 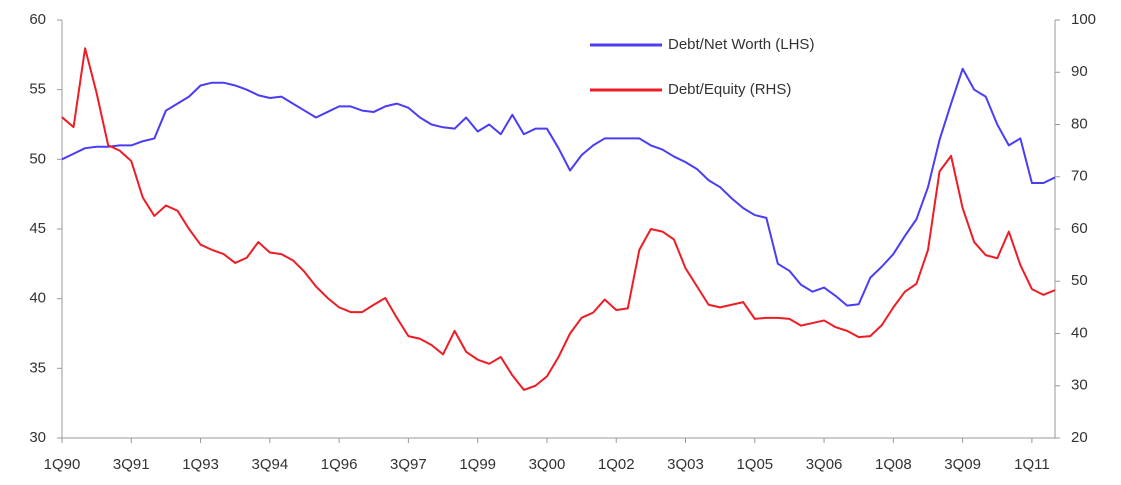 I want to click on x-tick-label: 3Q00, so click(x=547, y=464).